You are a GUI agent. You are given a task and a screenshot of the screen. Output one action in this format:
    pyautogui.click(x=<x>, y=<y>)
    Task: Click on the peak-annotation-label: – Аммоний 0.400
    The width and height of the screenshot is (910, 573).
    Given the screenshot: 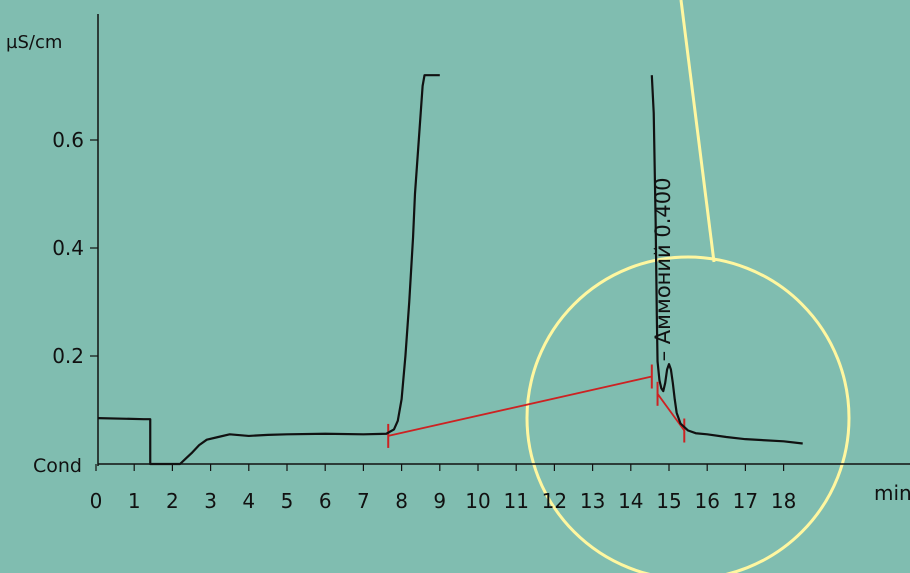 What is the action you would take?
    pyautogui.click(x=663, y=269)
    